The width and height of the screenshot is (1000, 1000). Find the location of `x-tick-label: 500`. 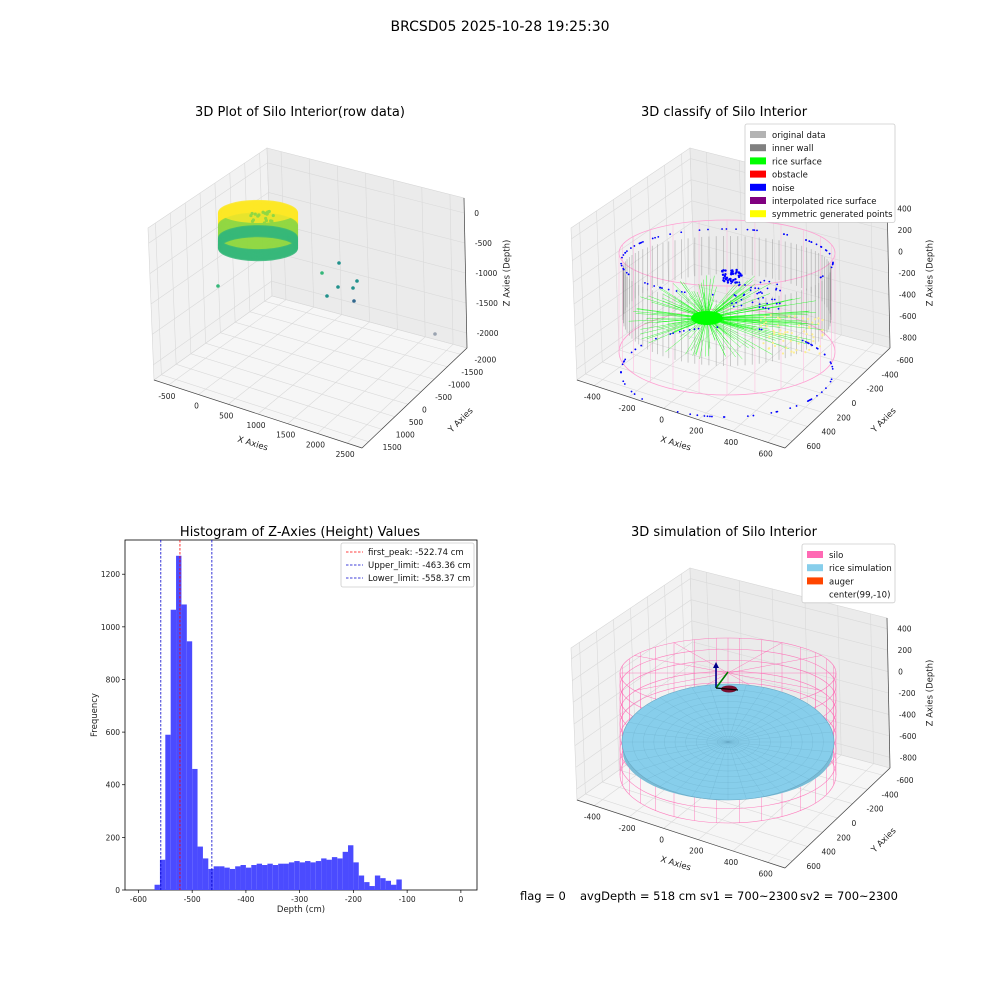

x-tick-label: 500 is located at coordinates (226, 415).